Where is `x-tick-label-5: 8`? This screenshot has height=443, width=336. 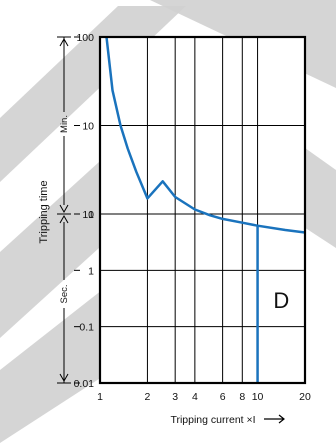
x-tick-label-5: 8 is located at coordinates (242, 397).